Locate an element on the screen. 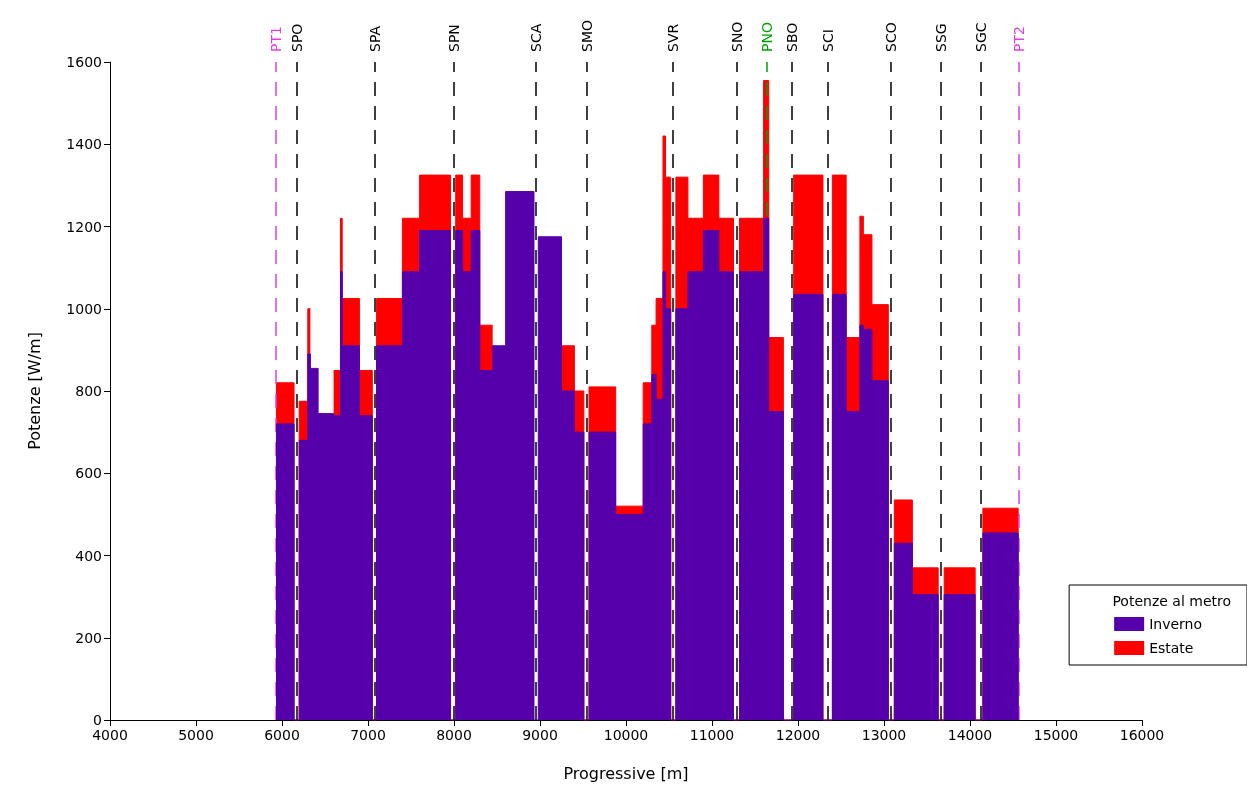 This screenshot has width=1247, height=800. legend-title: Potenze al metro is located at coordinates (1172, 601).